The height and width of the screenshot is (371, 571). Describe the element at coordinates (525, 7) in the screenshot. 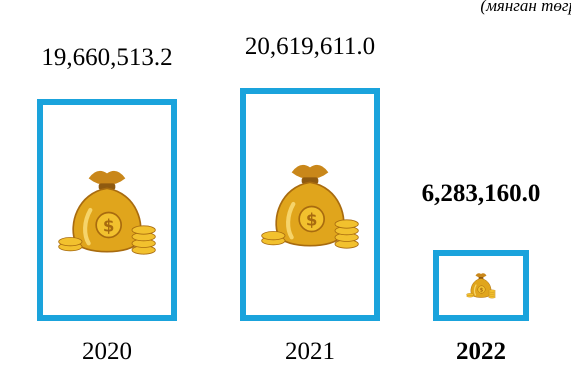

I see `unit-label: (мянган төгр` at that location.